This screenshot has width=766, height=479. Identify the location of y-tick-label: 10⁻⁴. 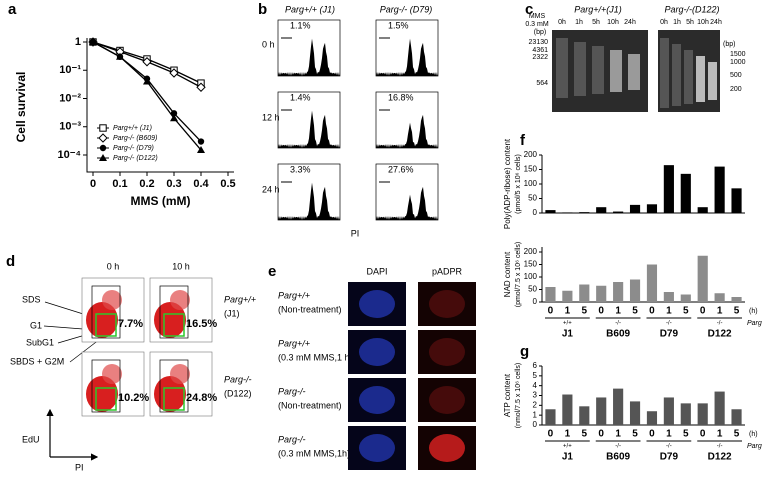
(69, 155).